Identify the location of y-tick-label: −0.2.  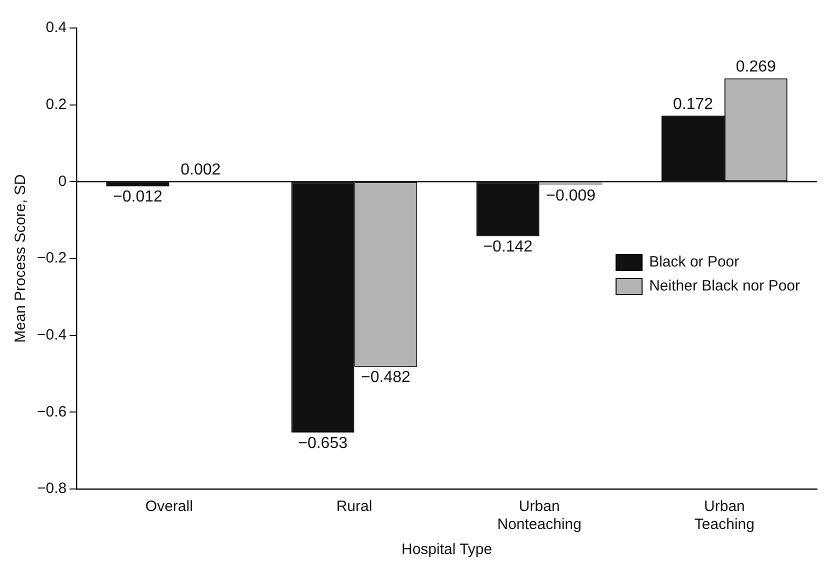
(51, 258).